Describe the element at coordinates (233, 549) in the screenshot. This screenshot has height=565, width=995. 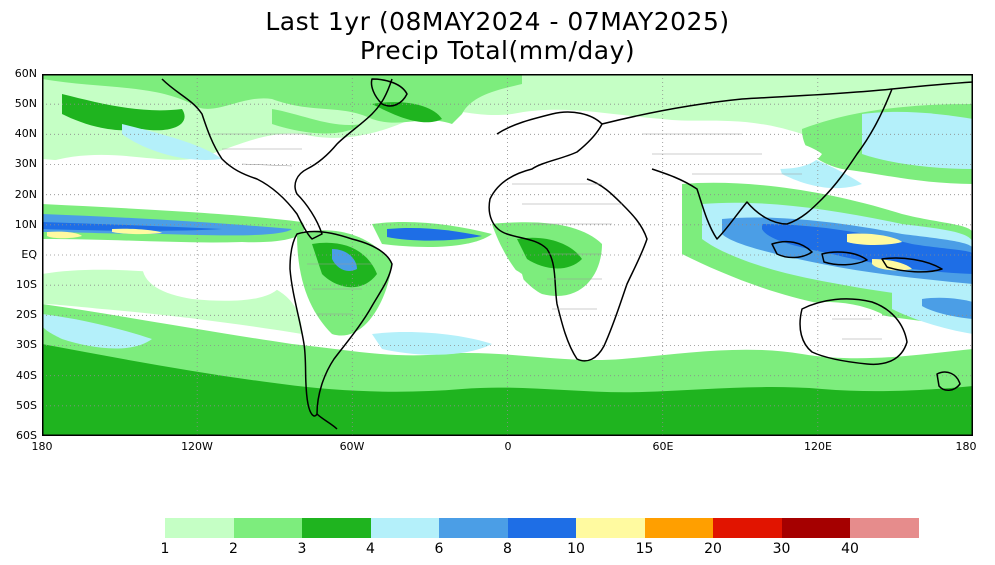
I see `colorbar-tick-label: 2` at that location.